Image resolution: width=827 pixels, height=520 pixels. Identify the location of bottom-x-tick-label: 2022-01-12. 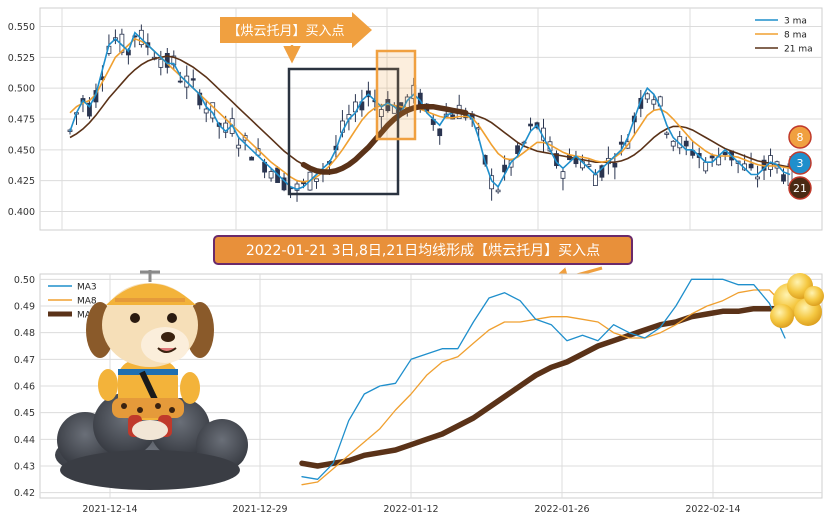
(410, 509).